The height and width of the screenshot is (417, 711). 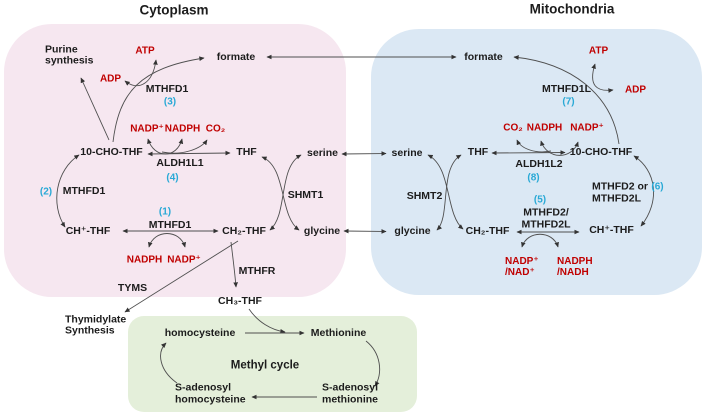 What do you see at coordinates (170, 224) in the screenshot?
I see `mthfd1-dehydrogenase-label: MTHFD1` at bounding box center [170, 224].